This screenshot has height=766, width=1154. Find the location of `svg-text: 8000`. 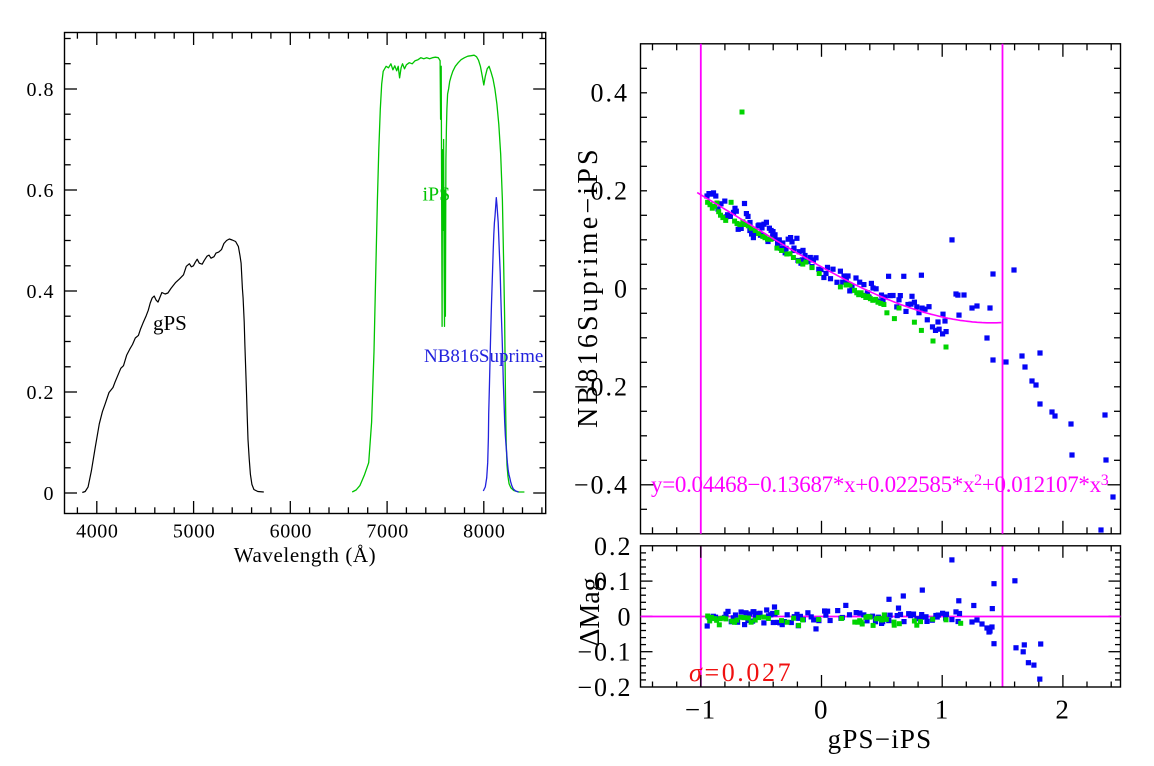

svg-text: 8000 is located at coordinates (484, 532).